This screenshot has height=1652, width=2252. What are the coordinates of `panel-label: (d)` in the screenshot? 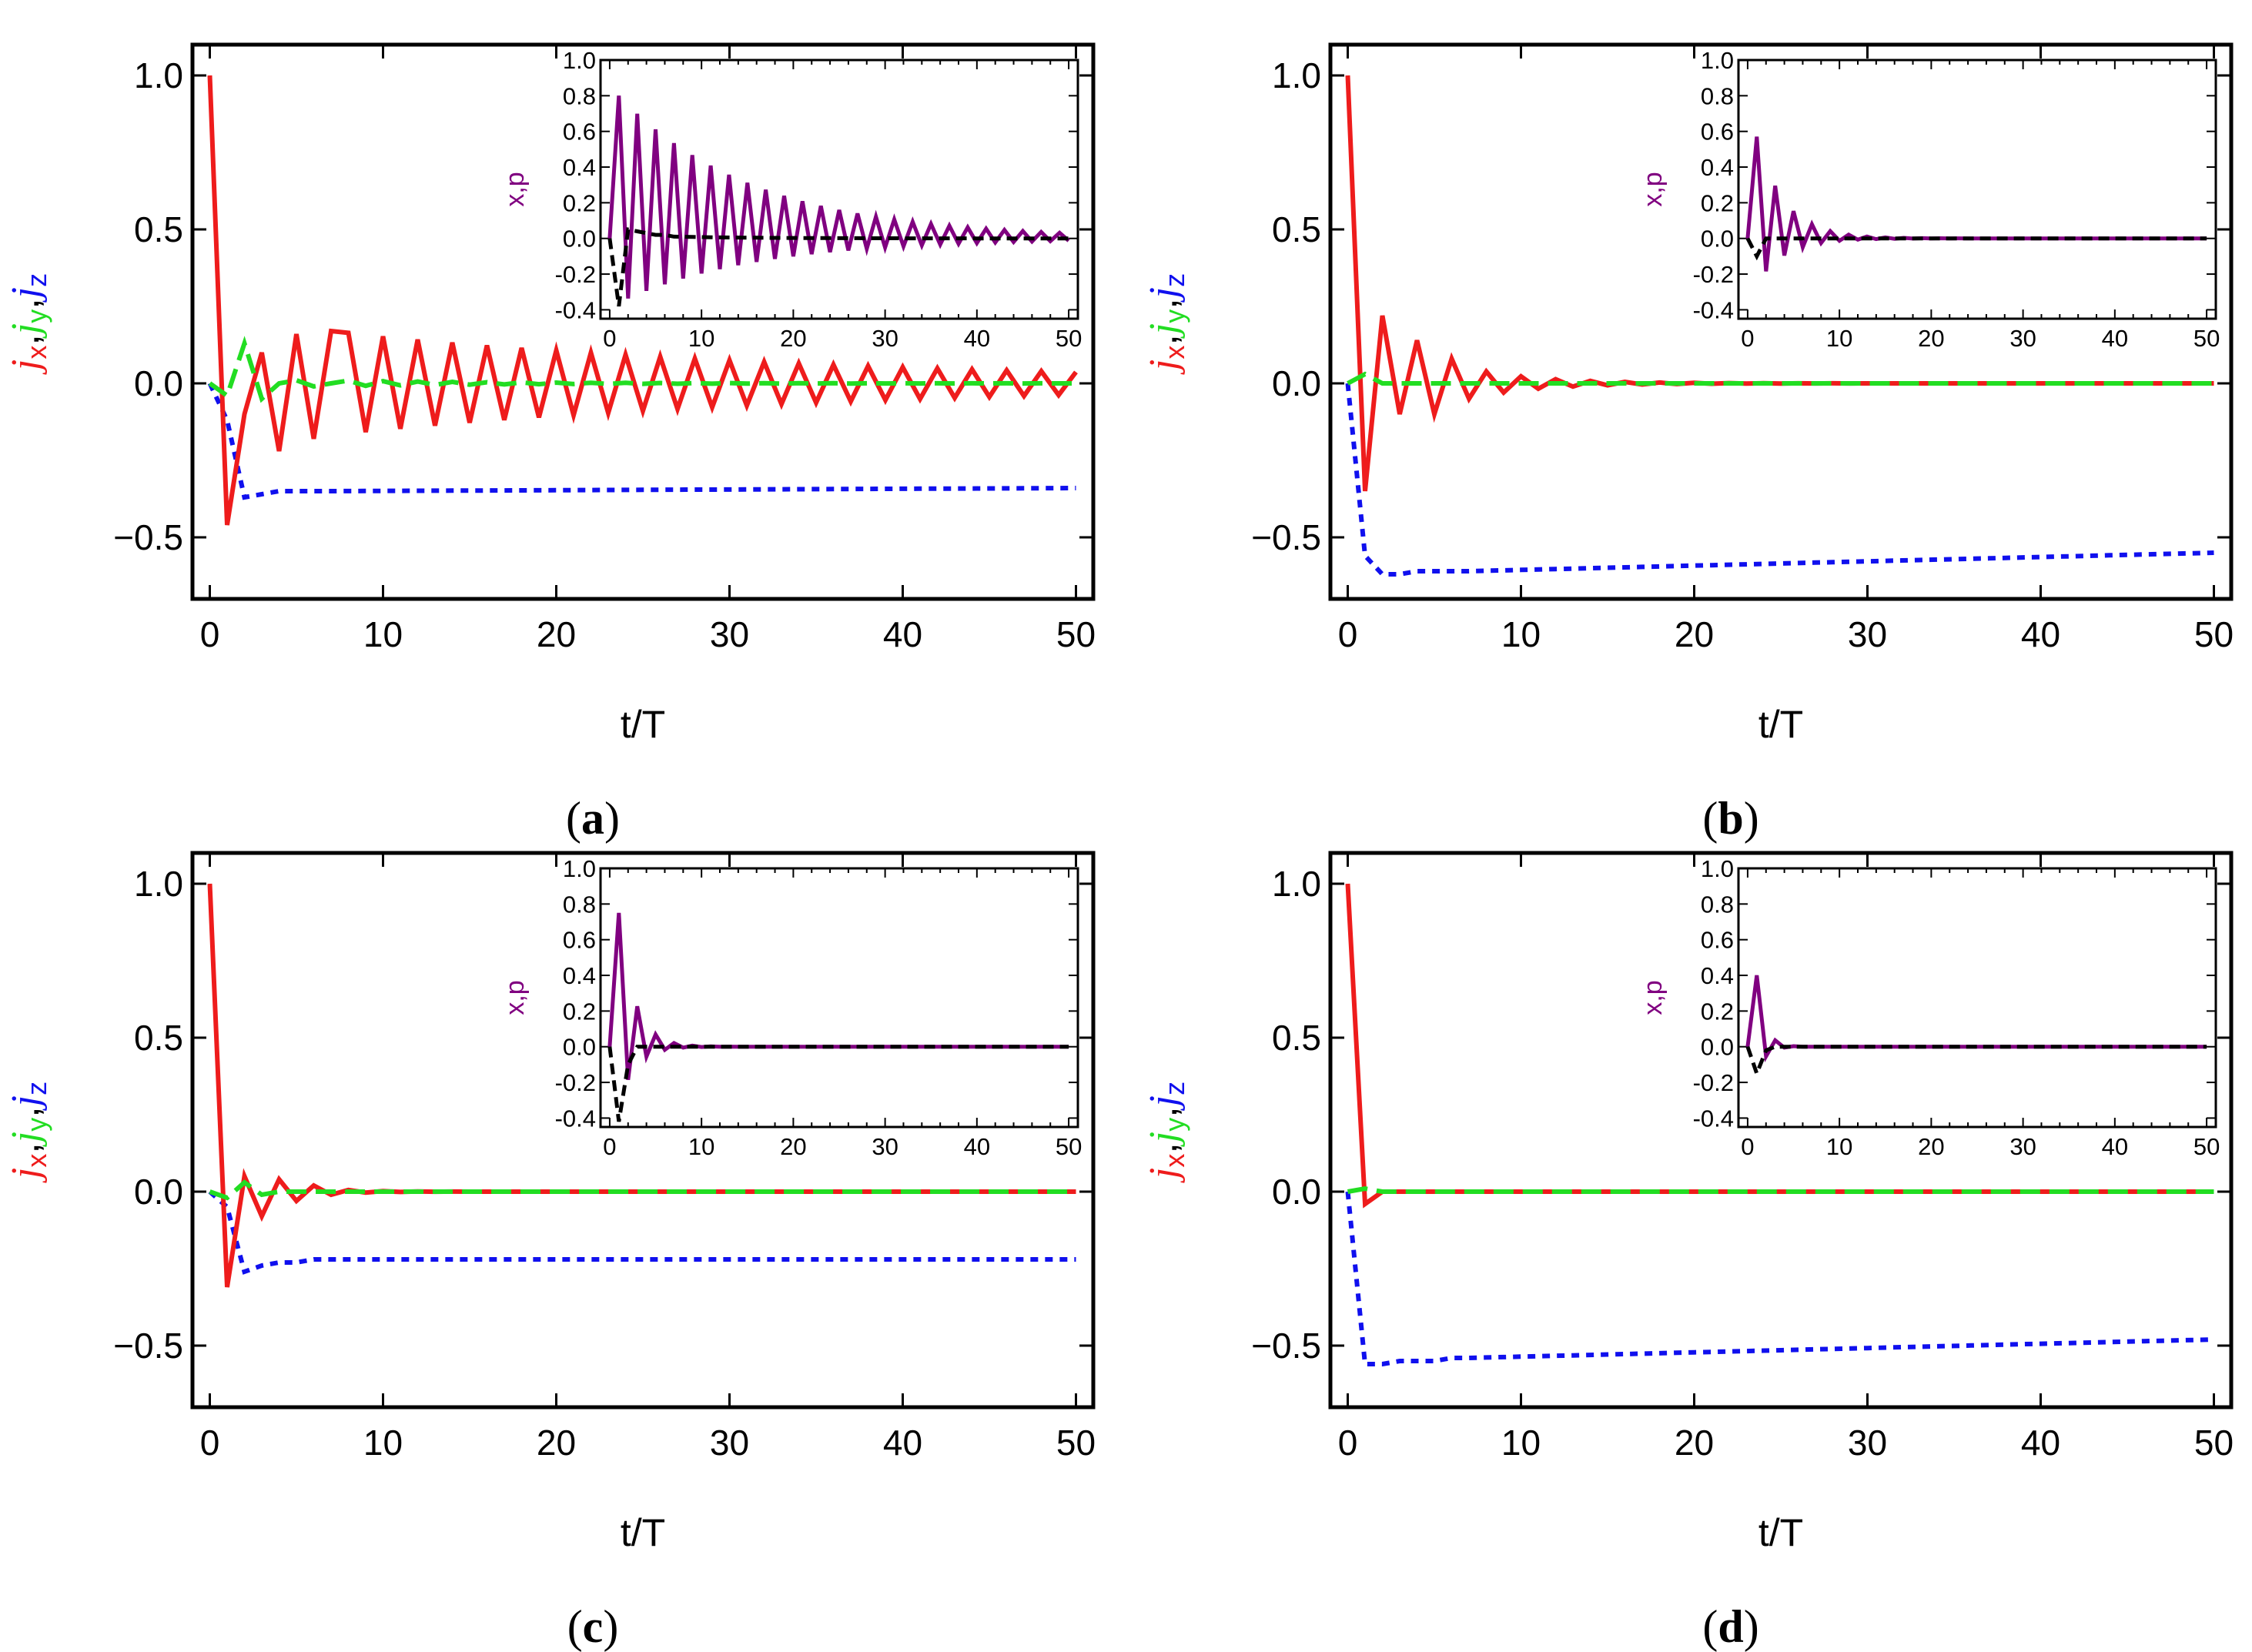 It's located at (1730, 1626).